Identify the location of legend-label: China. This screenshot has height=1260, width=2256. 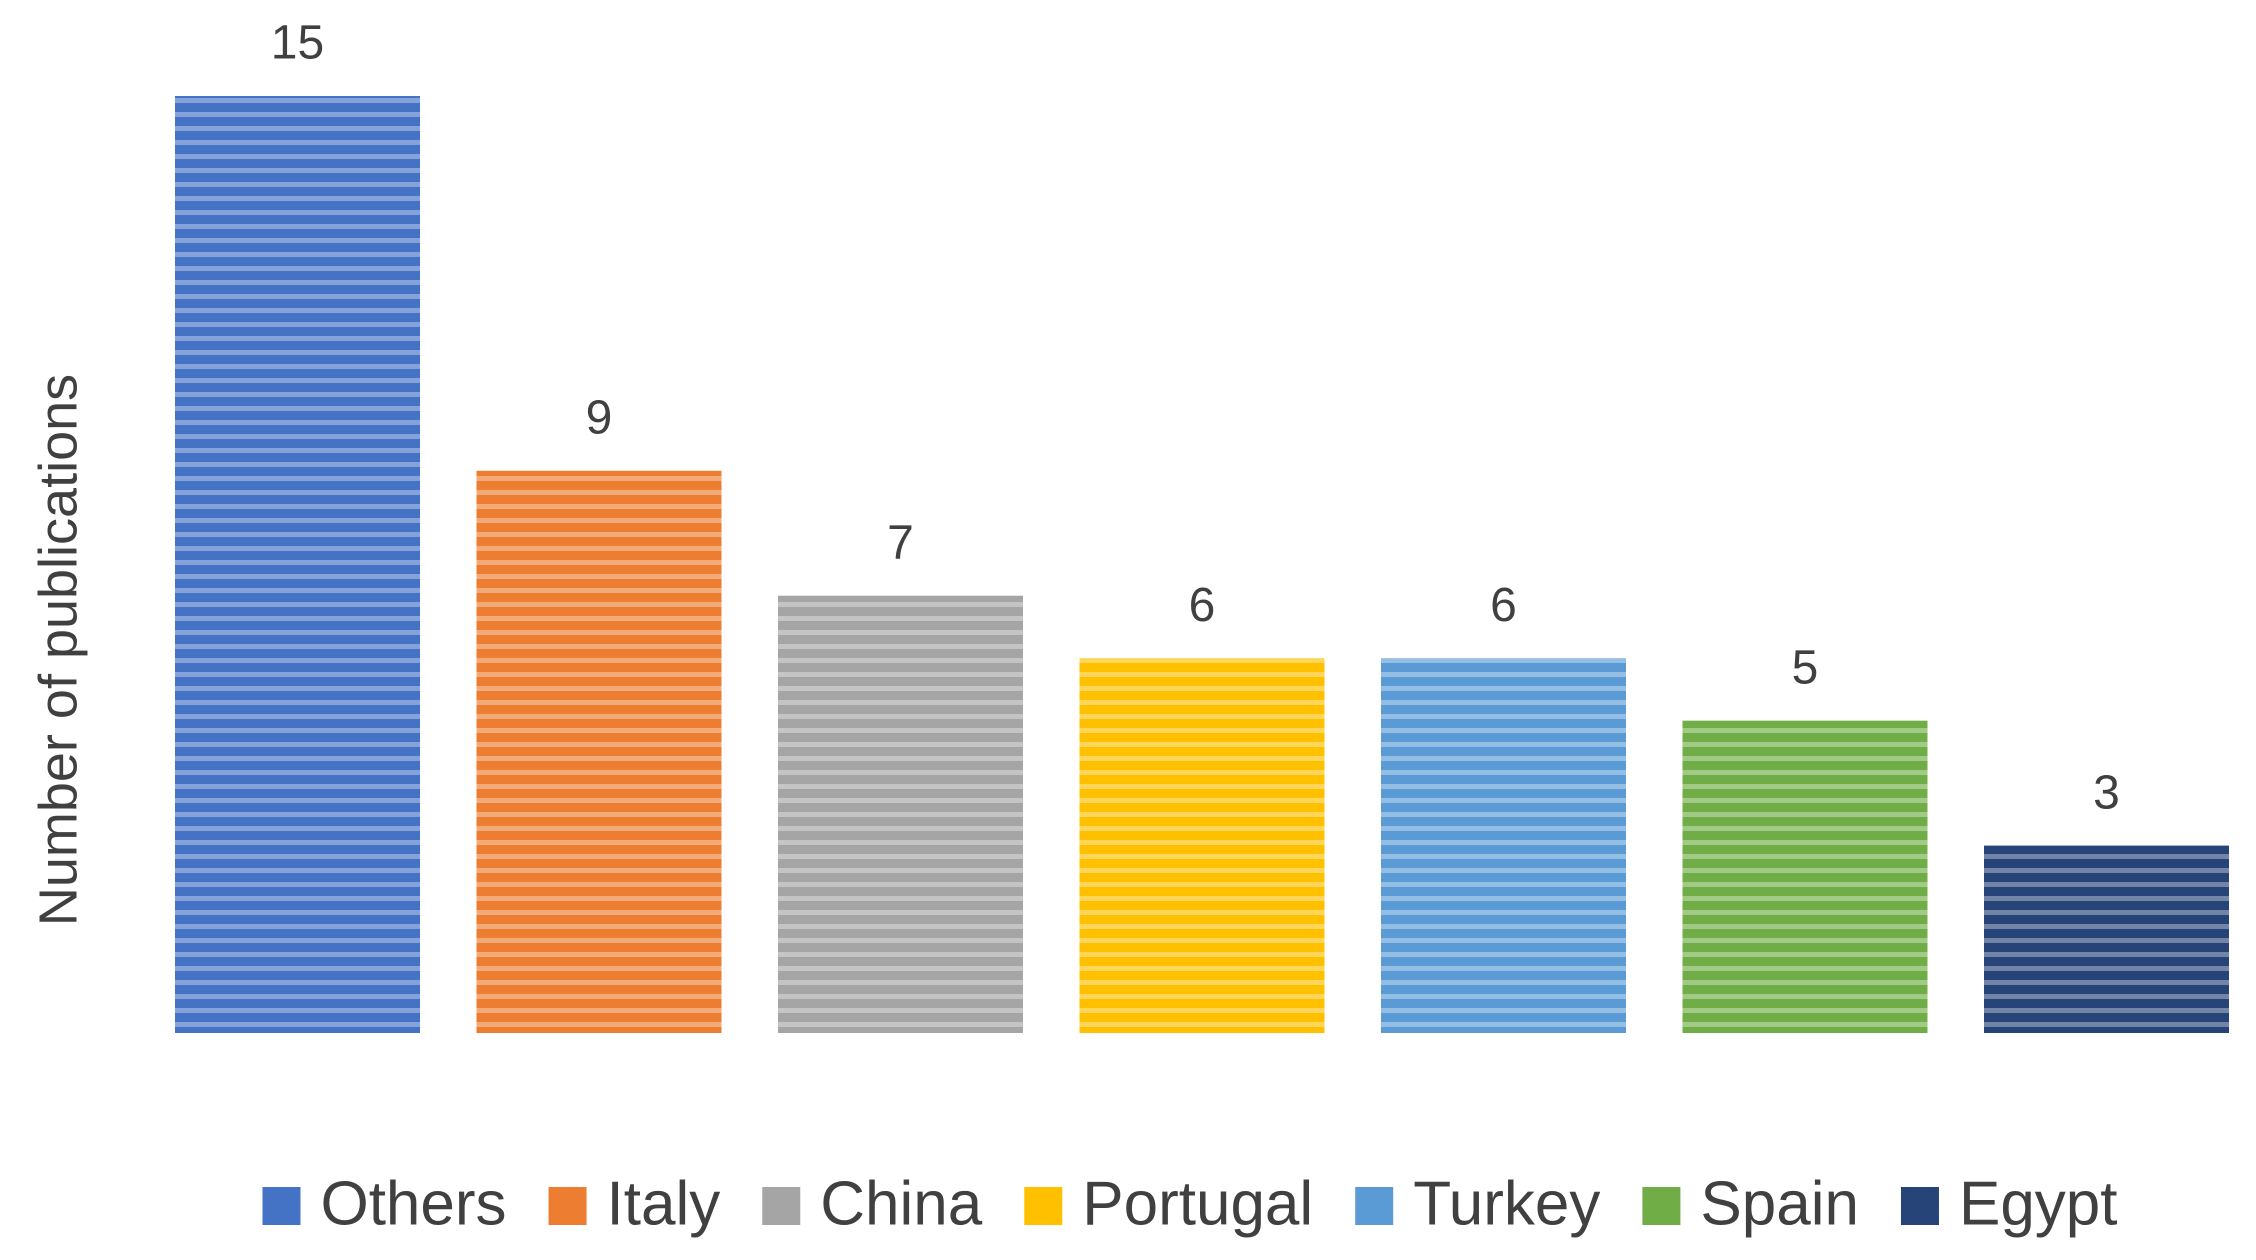
(901, 1203).